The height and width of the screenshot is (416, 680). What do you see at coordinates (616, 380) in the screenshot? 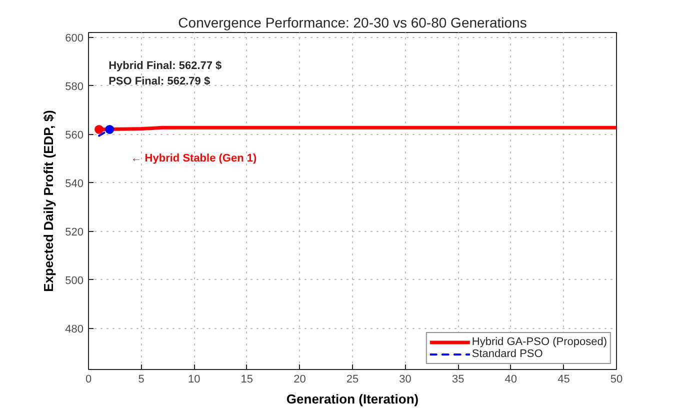
I see `x-tick-label: 50` at bounding box center [616, 380].